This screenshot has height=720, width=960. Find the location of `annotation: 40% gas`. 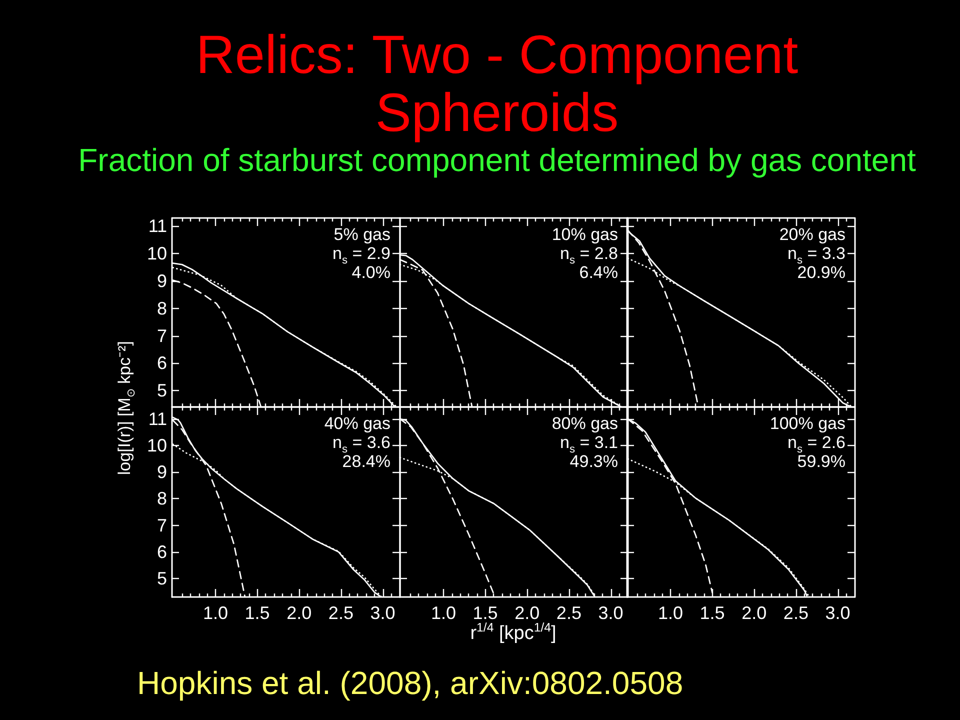

annotation: 40% gas is located at coordinates (357, 423).